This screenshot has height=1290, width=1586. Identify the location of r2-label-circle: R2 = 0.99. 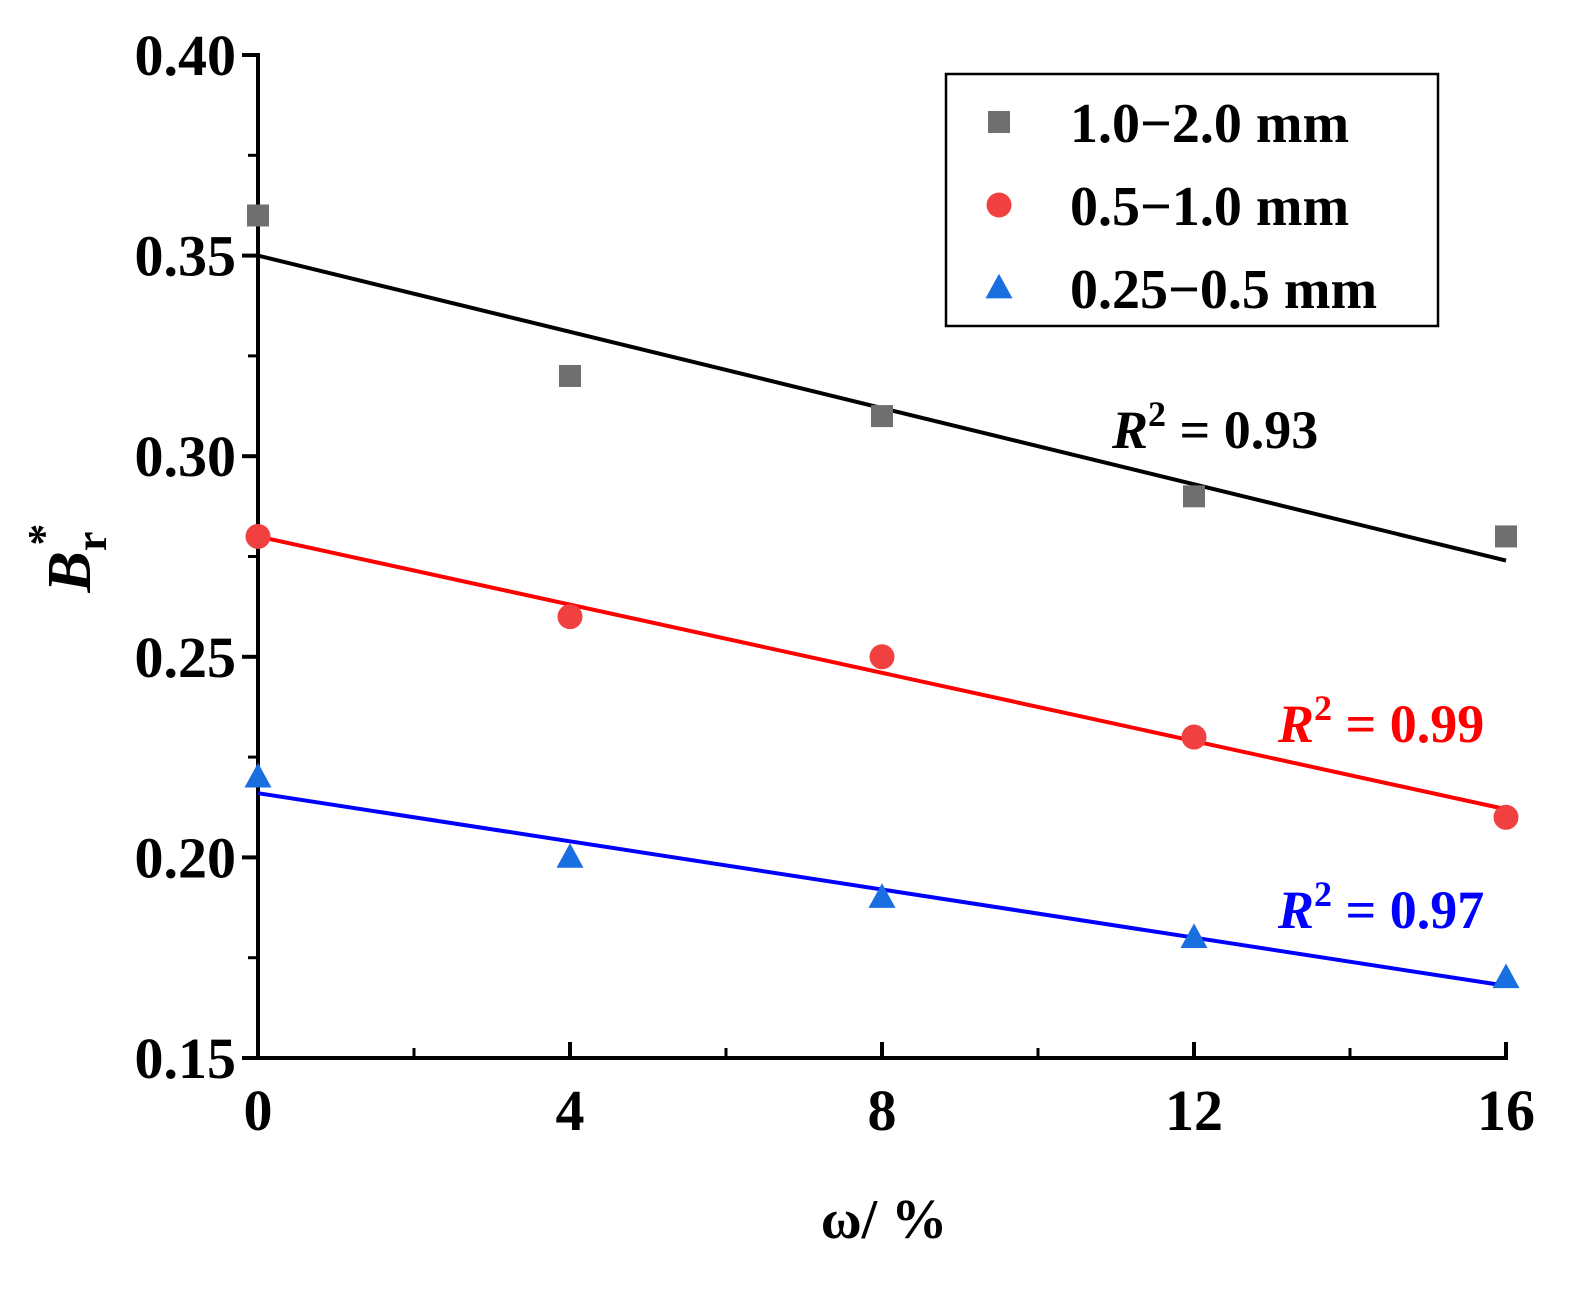
(1380, 721).